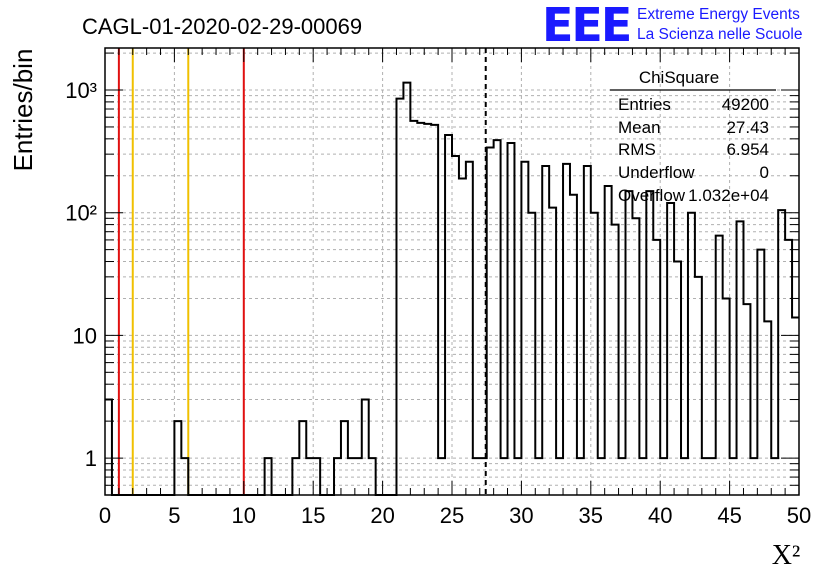 The image size is (836, 572). What do you see at coordinates (745, 104) in the screenshot?
I see `stats-value-entries: 49200` at bounding box center [745, 104].